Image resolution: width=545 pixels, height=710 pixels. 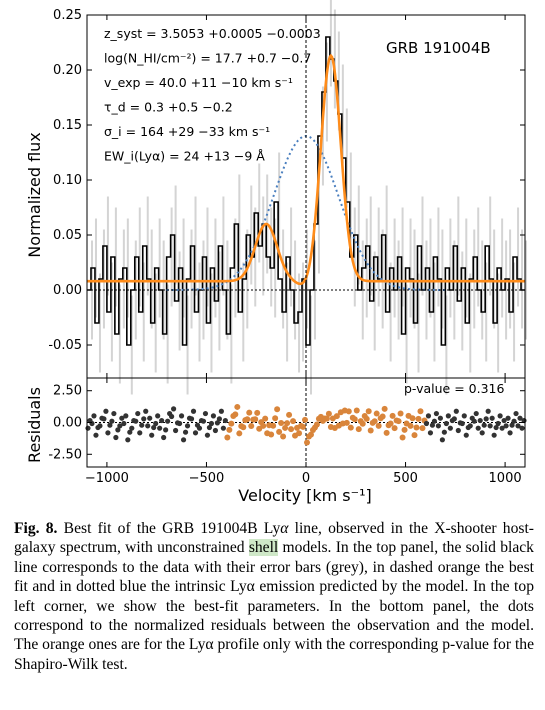 I want to click on residual-dots, so click(x=306, y=424).